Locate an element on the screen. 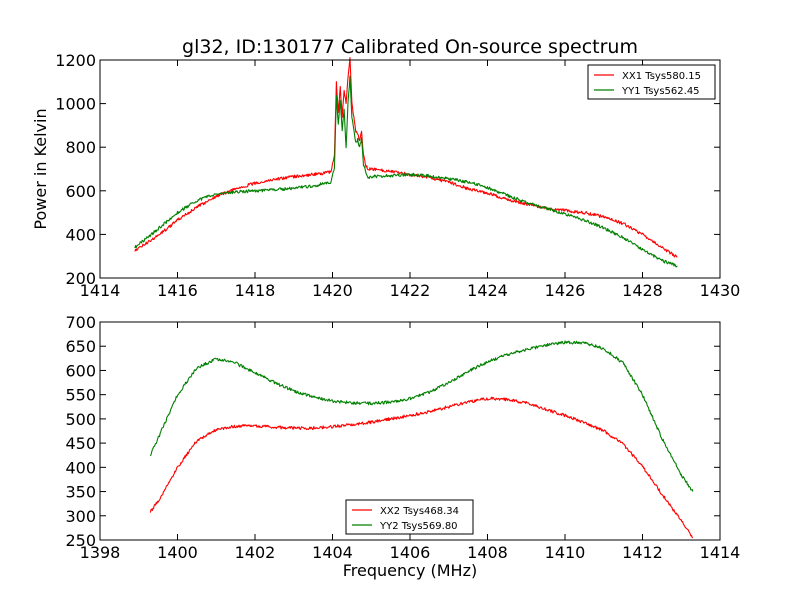 The image size is (800, 600). x-tick-label: 1406 is located at coordinates (410, 552).